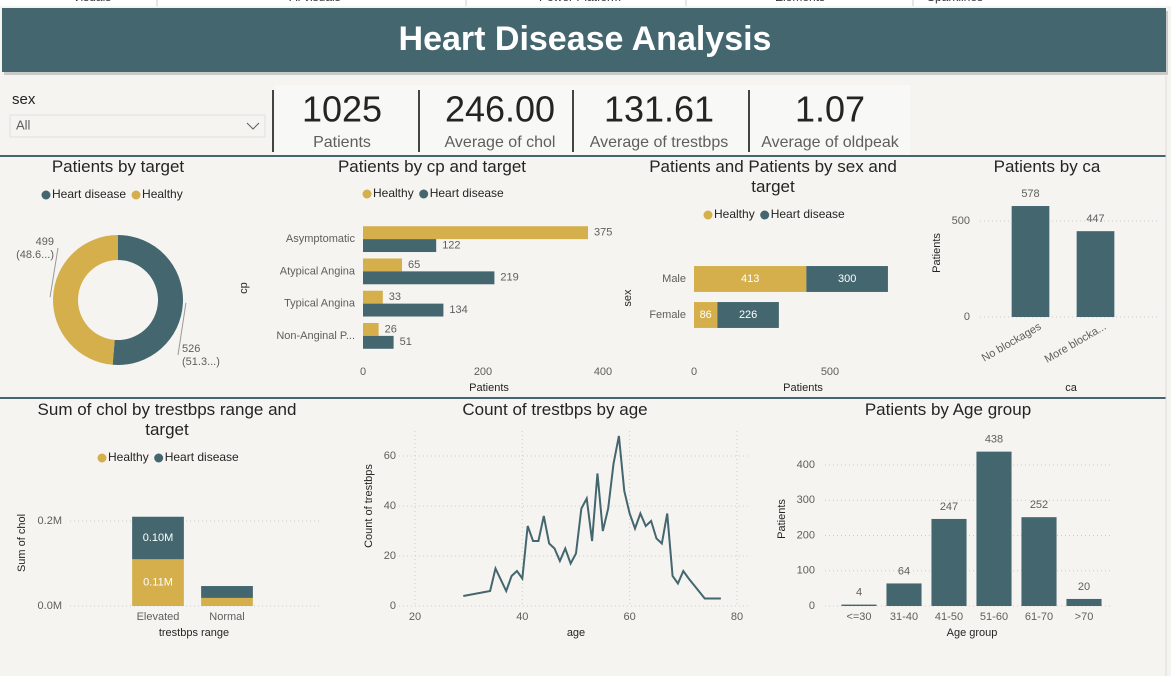 The height and width of the screenshot is (676, 1171). What do you see at coordinates (949, 507) in the screenshot?
I see `data-label: 247` at bounding box center [949, 507].